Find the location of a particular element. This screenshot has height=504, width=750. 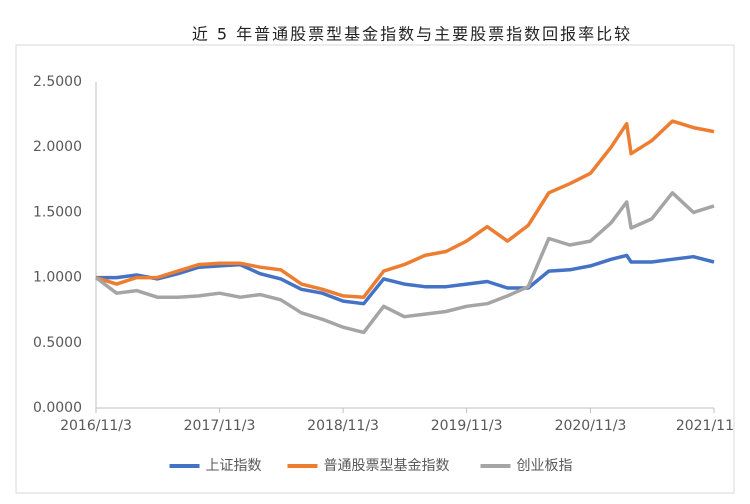

chart-title: 近 5 年普通股票型基金指数与主要股票指数回报率比较 is located at coordinates (412, 34).